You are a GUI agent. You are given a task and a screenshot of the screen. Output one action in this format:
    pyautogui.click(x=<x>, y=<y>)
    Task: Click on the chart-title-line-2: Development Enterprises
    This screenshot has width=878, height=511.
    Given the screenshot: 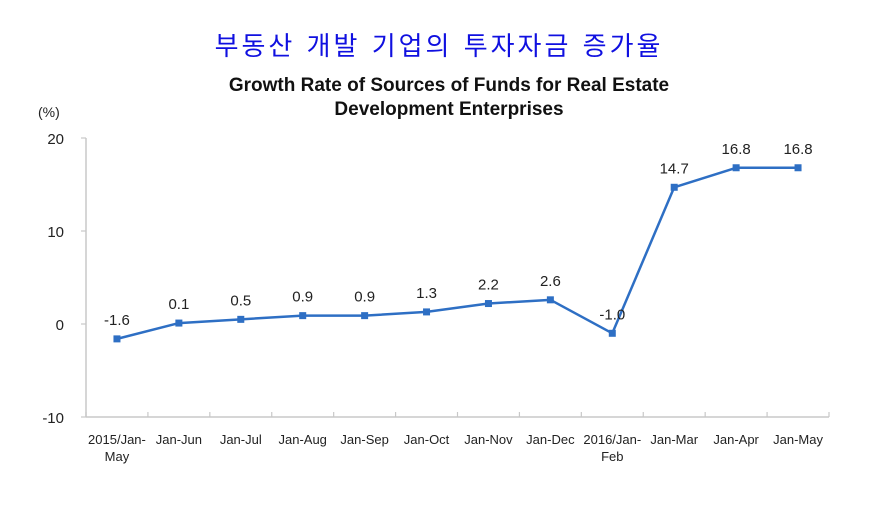 What is the action you would take?
    pyautogui.click(x=448, y=109)
    